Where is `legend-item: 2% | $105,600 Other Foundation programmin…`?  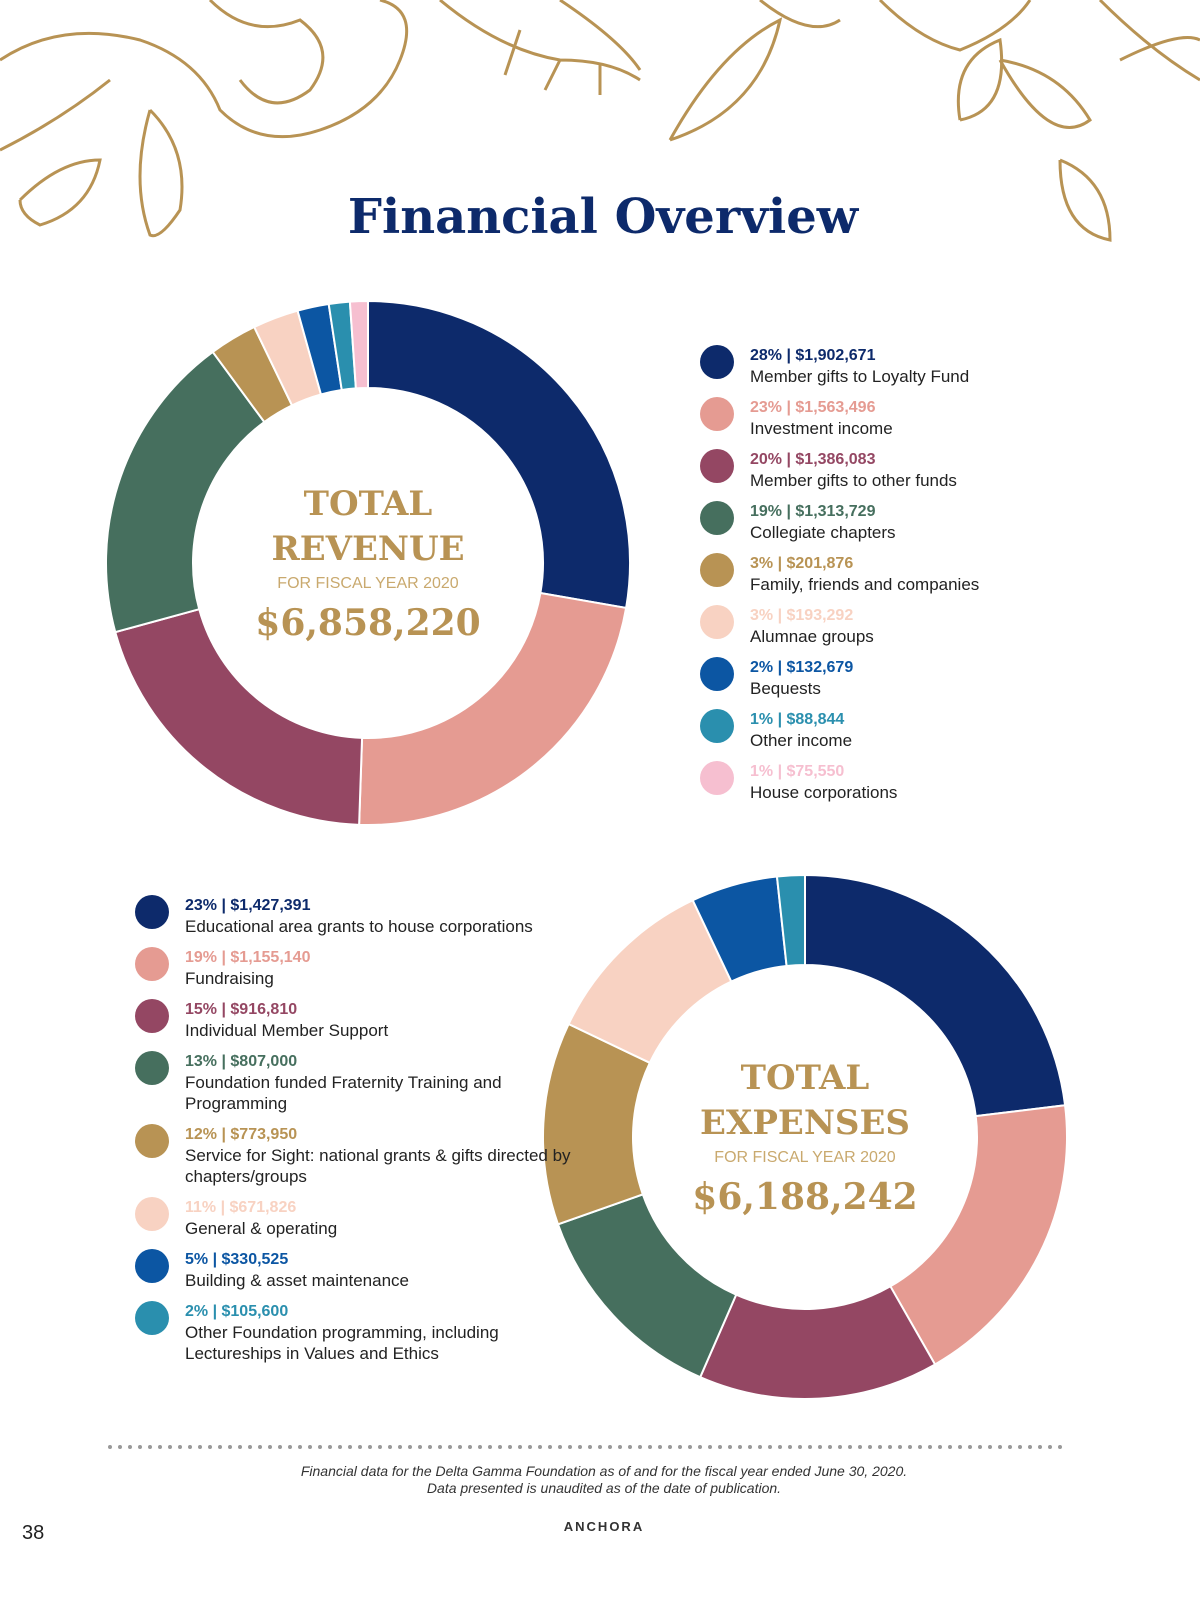 legend-item: 2% | $105,600 Other Foundation programmin… is located at coordinates (355, 1332).